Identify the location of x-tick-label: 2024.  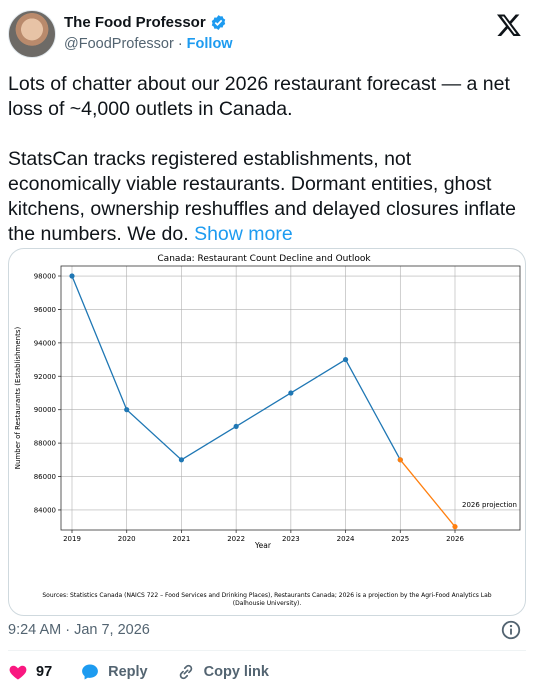
(346, 539).